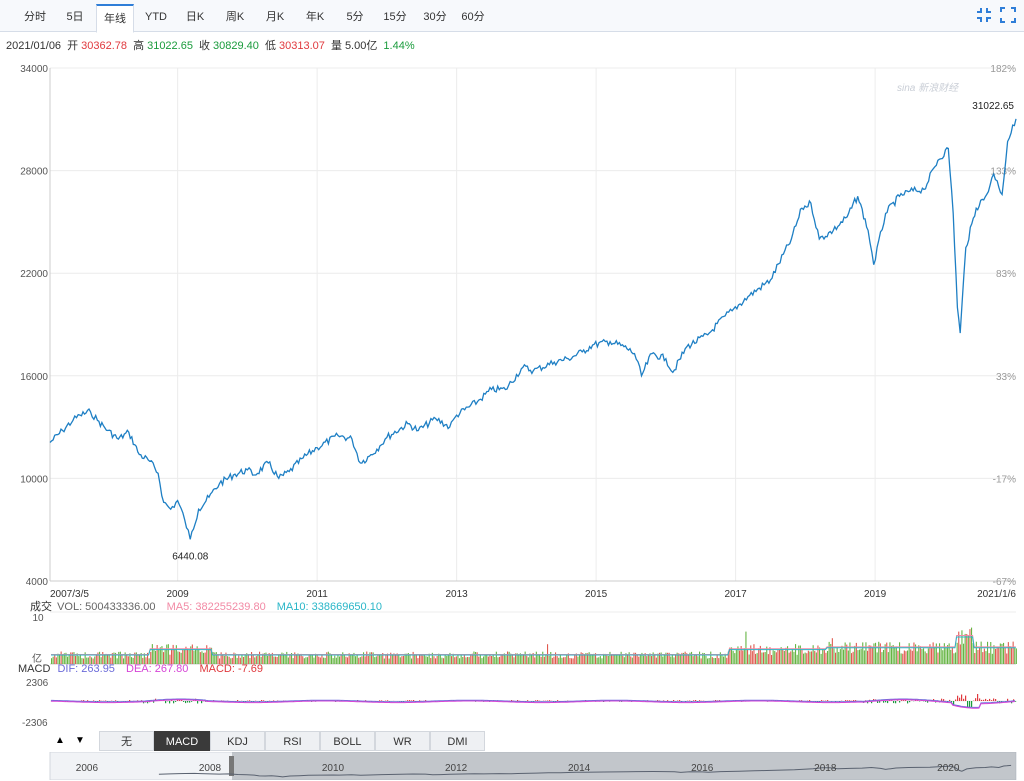 This screenshot has width=1024, height=781. Describe the element at coordinates (35, 17) in the screenshot. I see `tab-intraday: 分时` at that location.